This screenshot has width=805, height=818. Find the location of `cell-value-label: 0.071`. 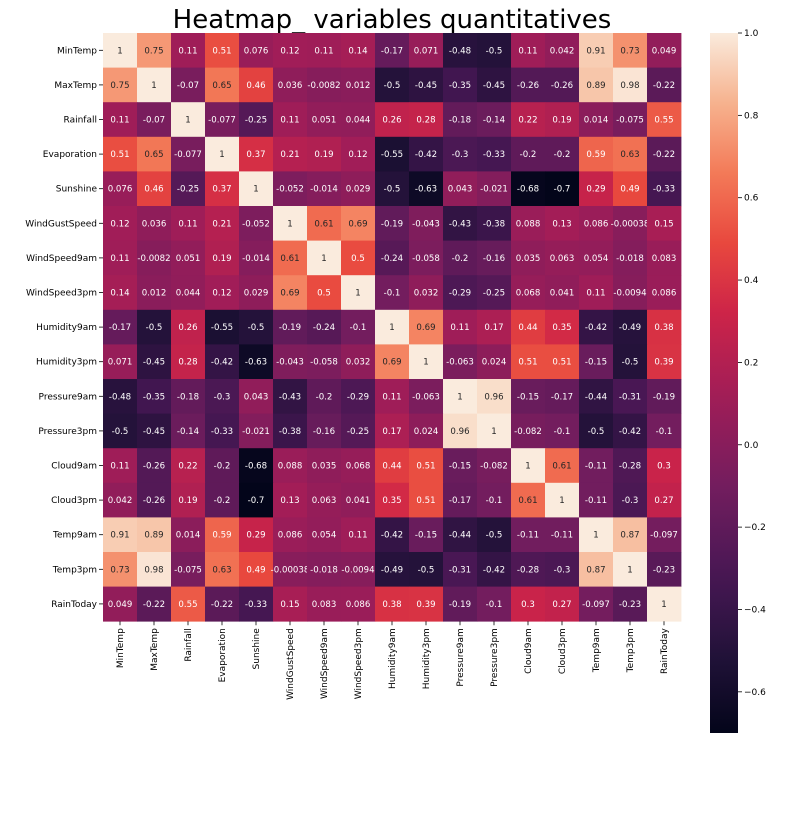

cell-value-label: 0.071 is located at coordinates (426, 51).